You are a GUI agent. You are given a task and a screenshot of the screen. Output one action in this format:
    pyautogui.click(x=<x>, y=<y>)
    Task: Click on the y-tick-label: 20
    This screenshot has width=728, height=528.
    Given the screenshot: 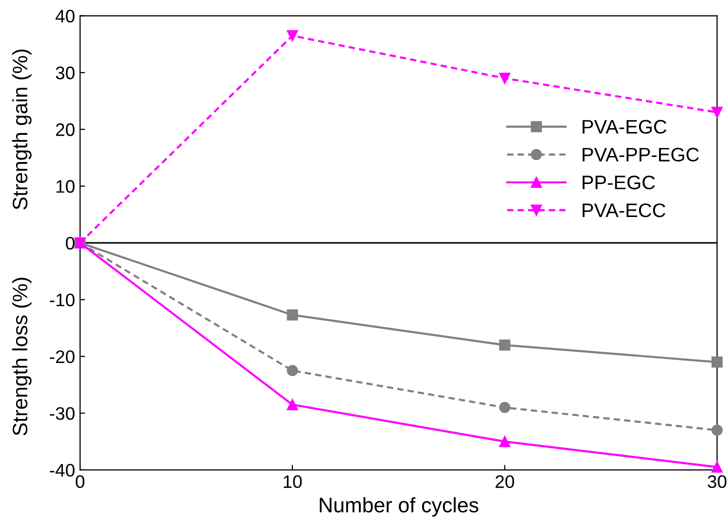 What is the action you would take?
    pyautogui.click(x=65, y=129)
    